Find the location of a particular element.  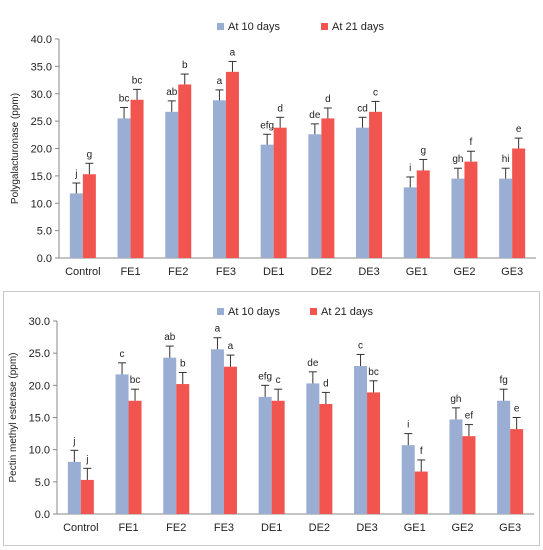

y-tick-label: 35.0 is located at coordinates (41, 67).